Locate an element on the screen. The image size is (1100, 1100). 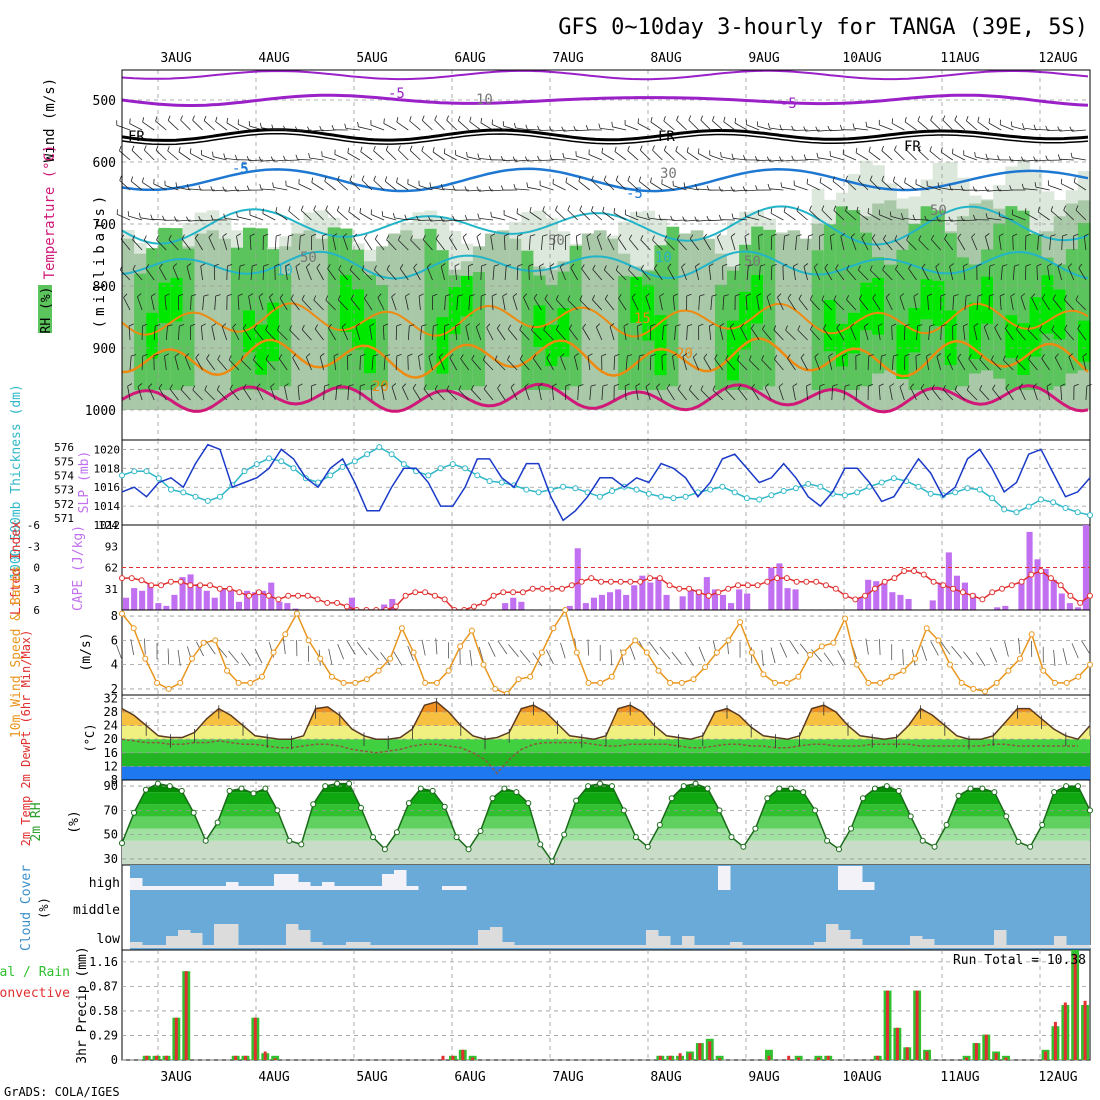
slp-panel-frame is located at coordinates (606, 482).